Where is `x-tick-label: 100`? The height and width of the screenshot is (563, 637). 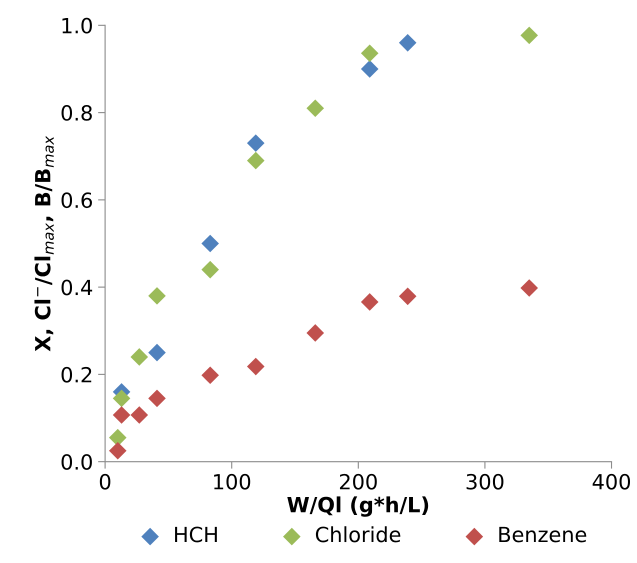
x-tick-label: 100 is located at coordinates (232, 482).